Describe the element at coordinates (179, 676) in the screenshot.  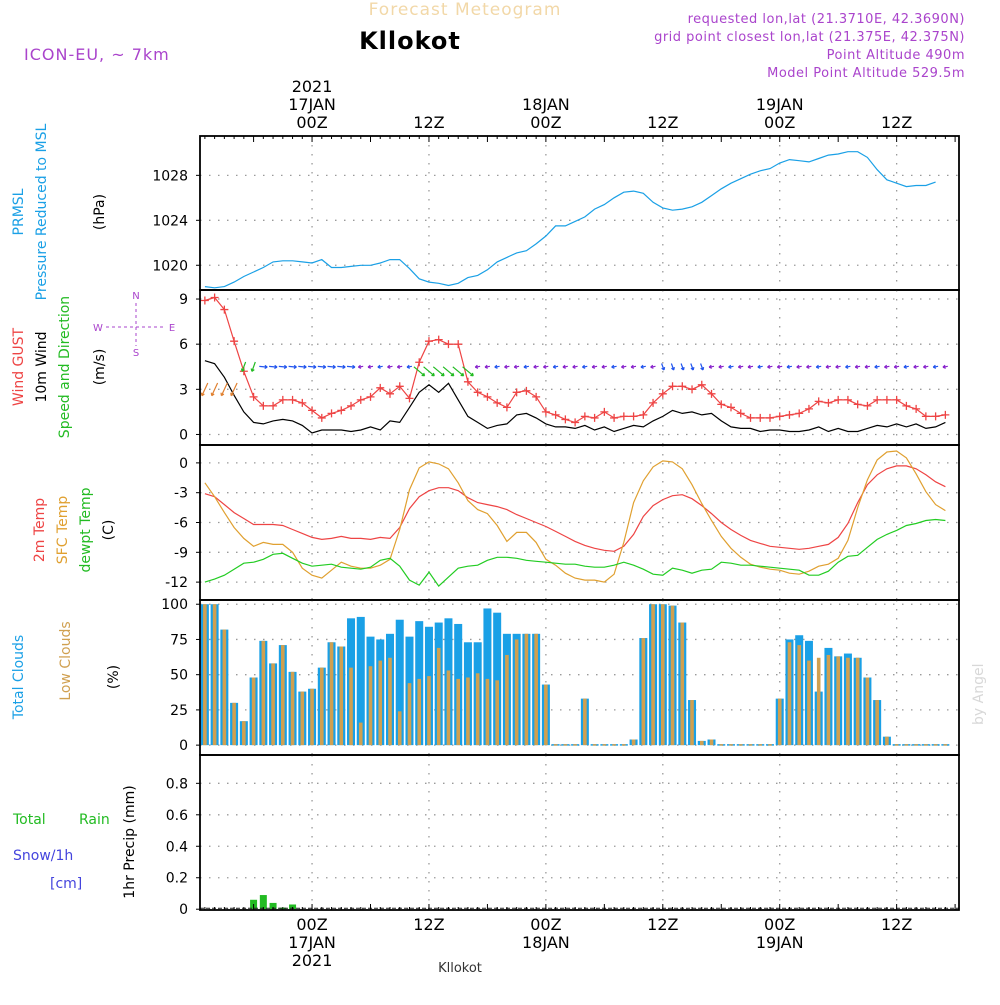
I see `y-tick-label: 50` at that location.